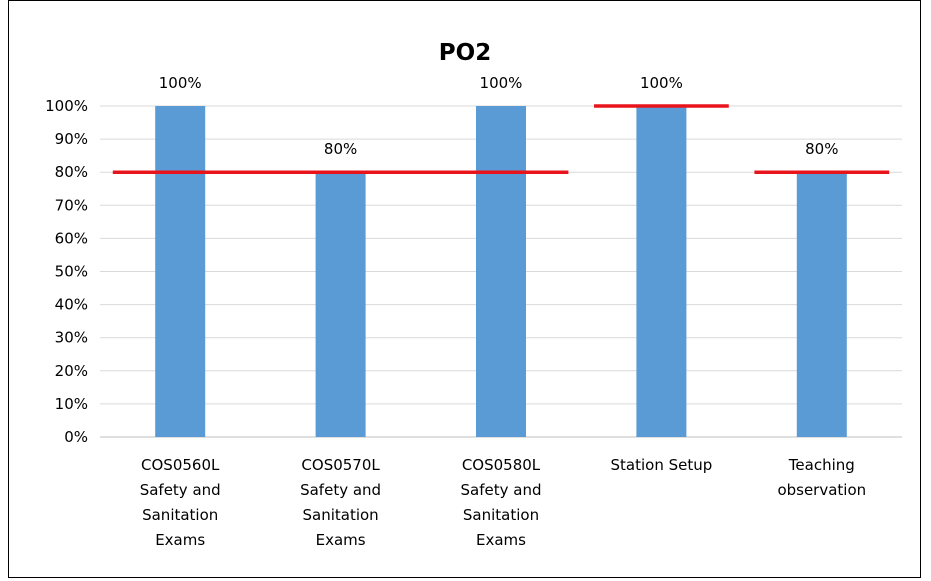  Describe the element at coordinates (71, 139) in the screenshot. I see `y-tick-label: 90%` at that location.